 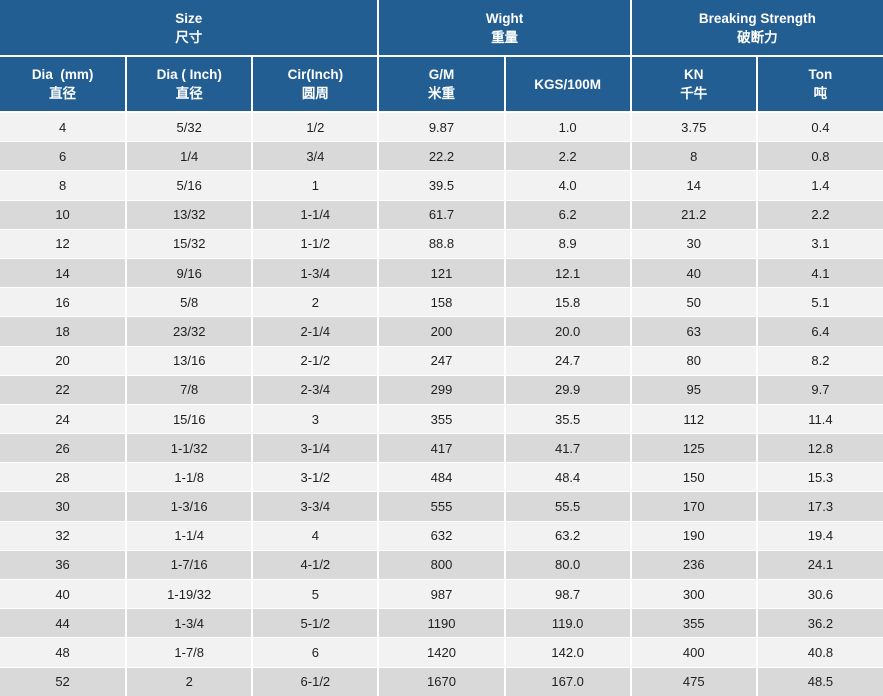 What do you see at coordinates (190, 28) in the screenshot?
I see `header-group-size: Size 尺寸` at bounding box center [190, 28].